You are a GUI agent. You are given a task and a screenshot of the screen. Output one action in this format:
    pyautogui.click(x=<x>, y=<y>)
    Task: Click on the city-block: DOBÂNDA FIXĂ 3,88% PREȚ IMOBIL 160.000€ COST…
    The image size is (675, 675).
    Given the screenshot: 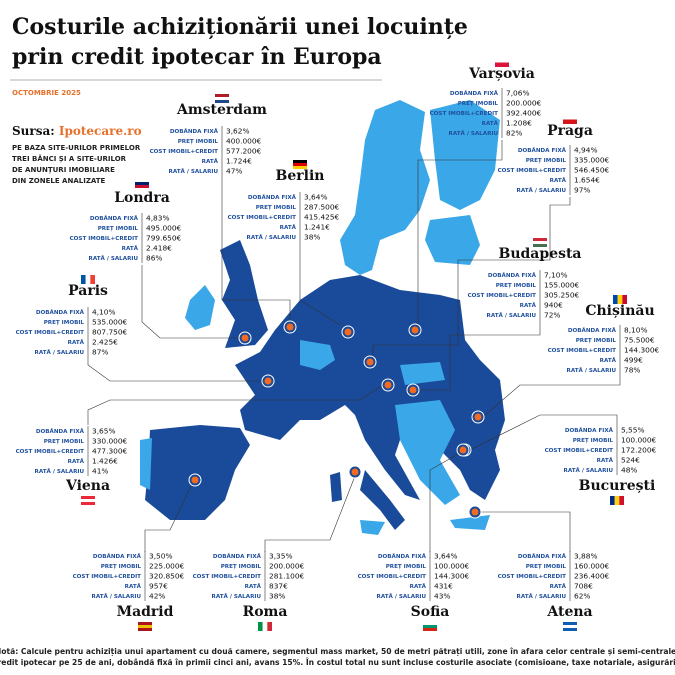 What is the action you would take?
    pyautogui.click(x=539, y=568)
    